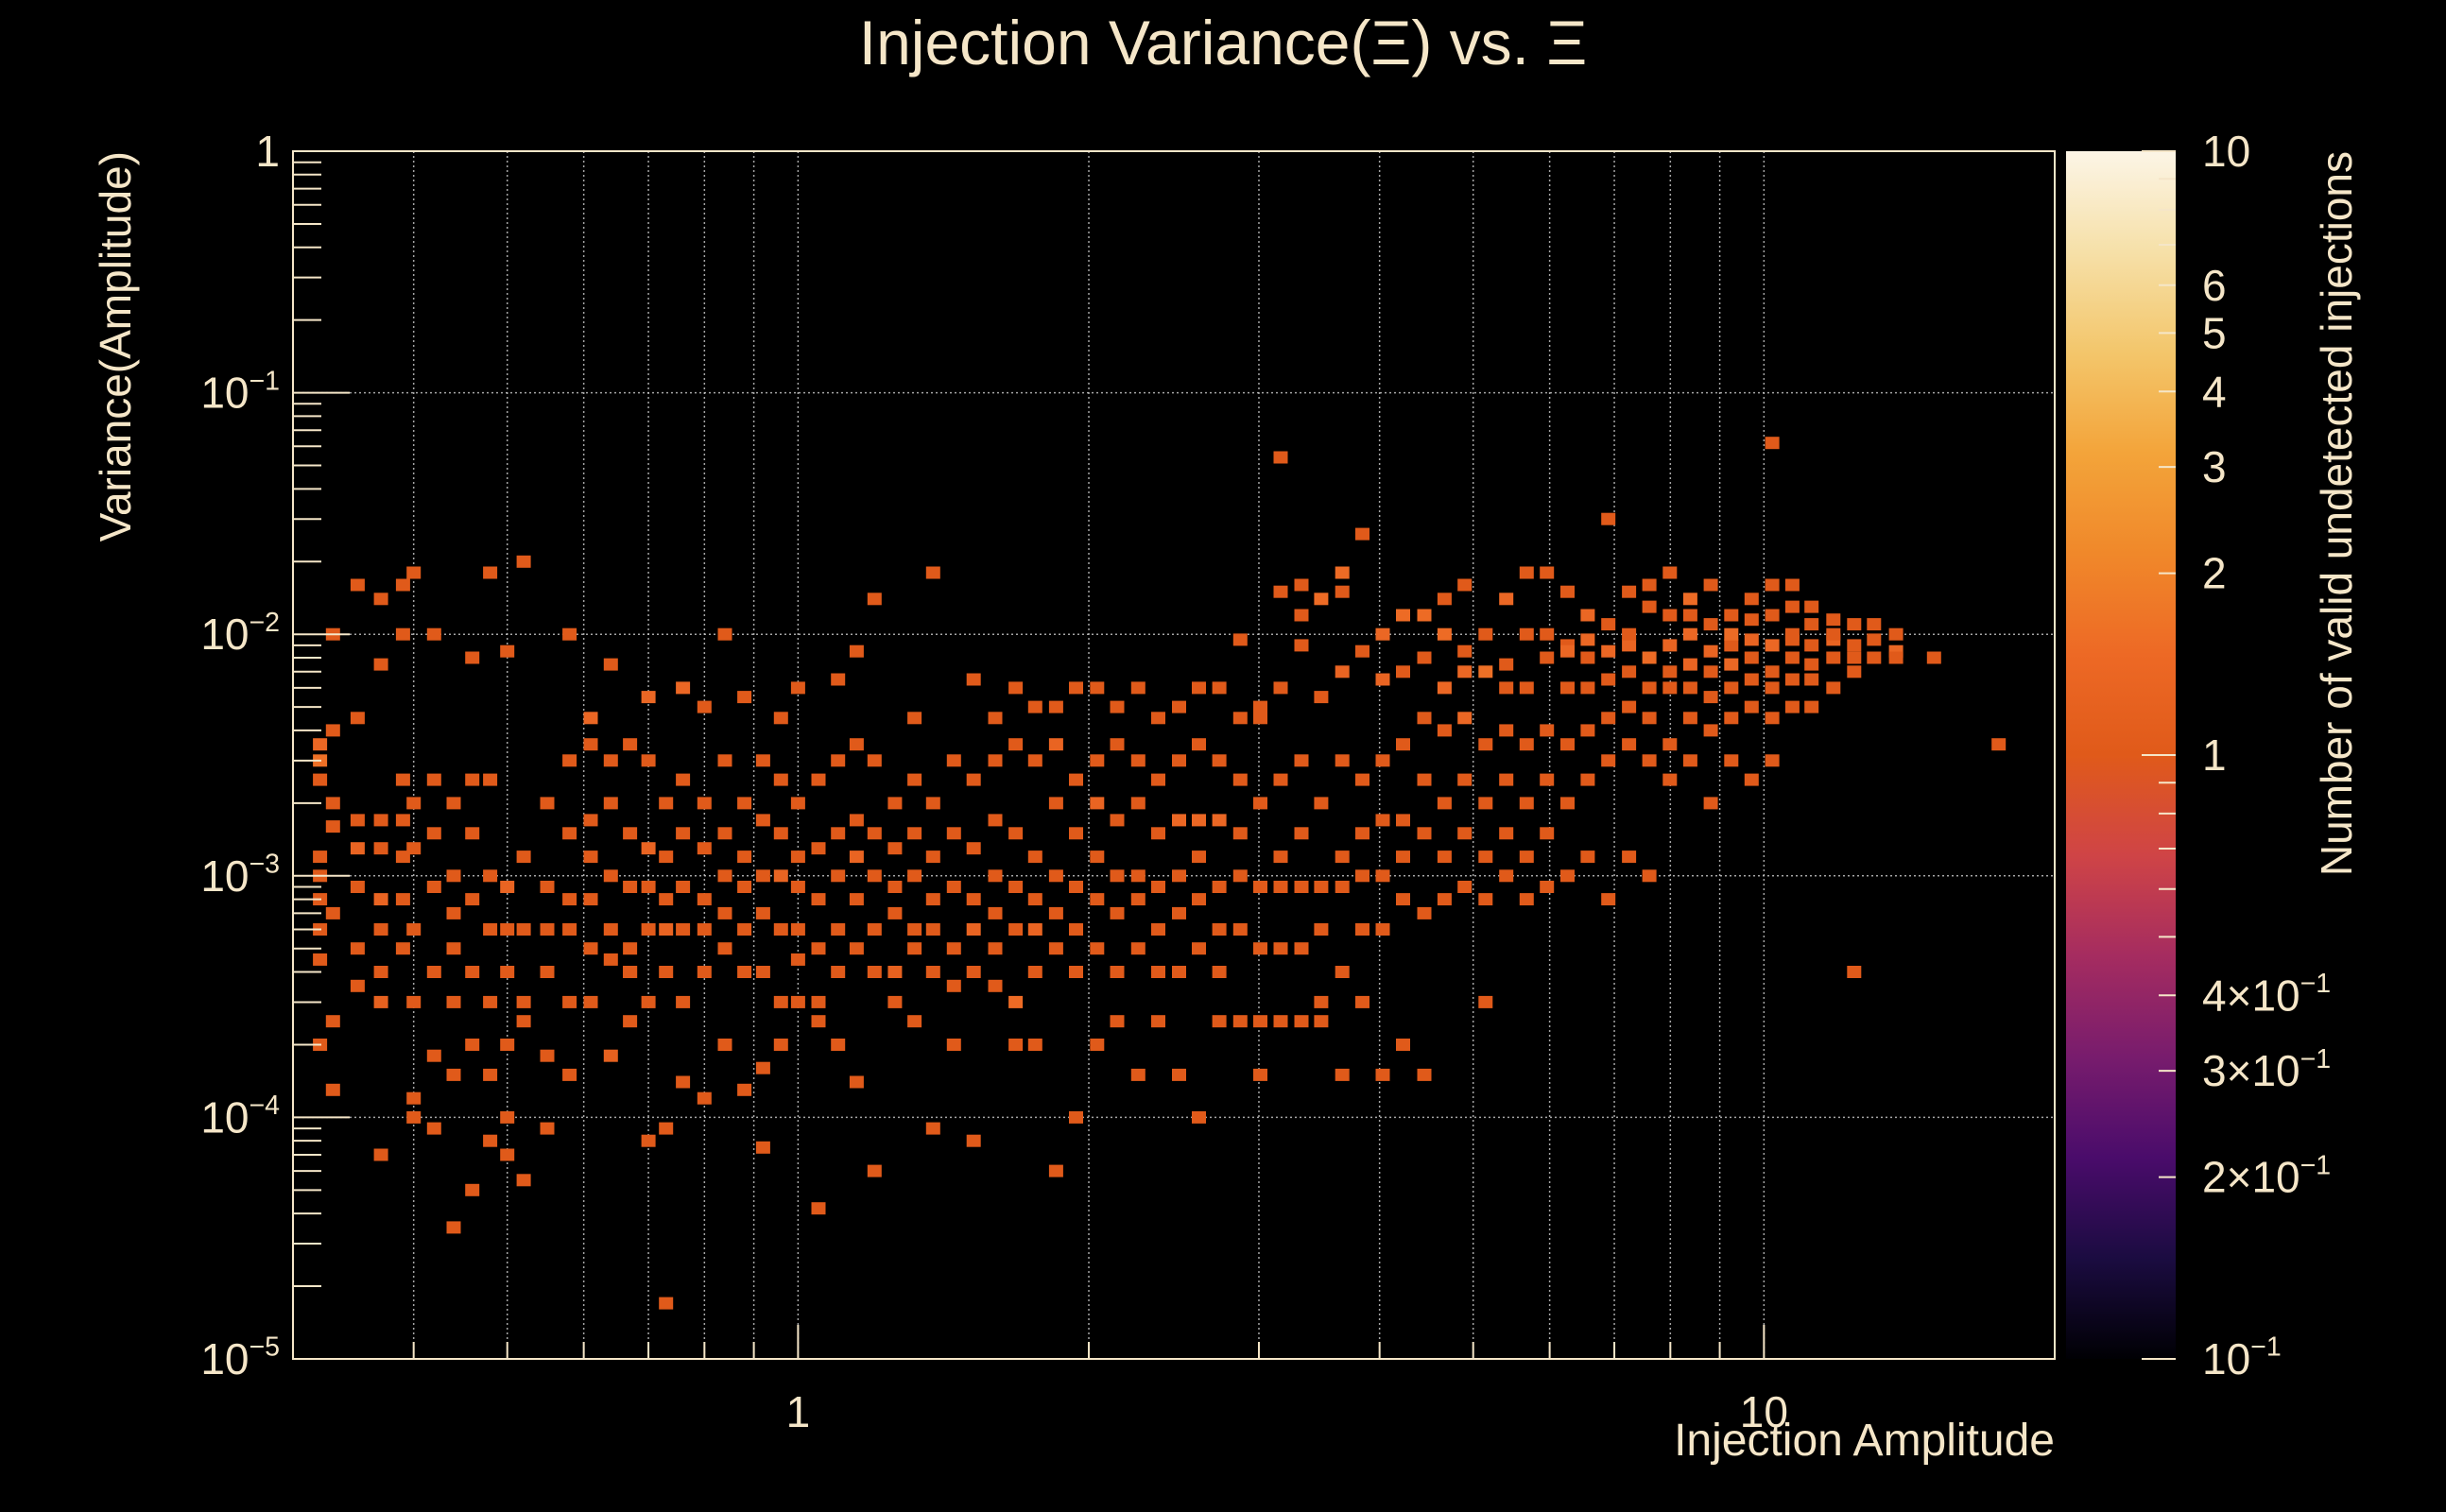 Image resolution: width=2446 pixels, height=1512 pixels. What do you see at coordinates (115, 346) in the screenshot?
I see `y-axis-label: Variance(Amplitude)` at bounding box center [115, 346].